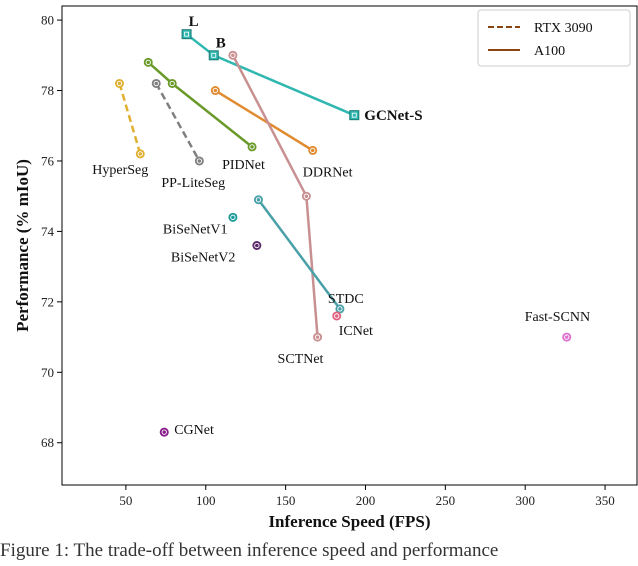  I want to click on x-tick-label: 50, so click(125, 500).